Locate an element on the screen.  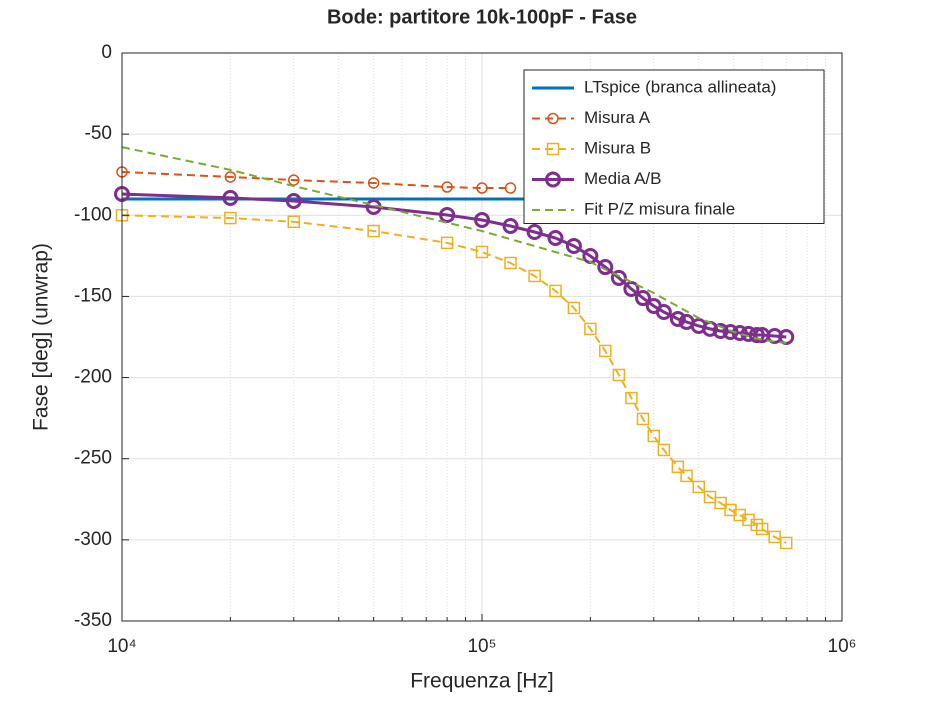
y-tick-label: 0 is located at coordinates (106, 52).